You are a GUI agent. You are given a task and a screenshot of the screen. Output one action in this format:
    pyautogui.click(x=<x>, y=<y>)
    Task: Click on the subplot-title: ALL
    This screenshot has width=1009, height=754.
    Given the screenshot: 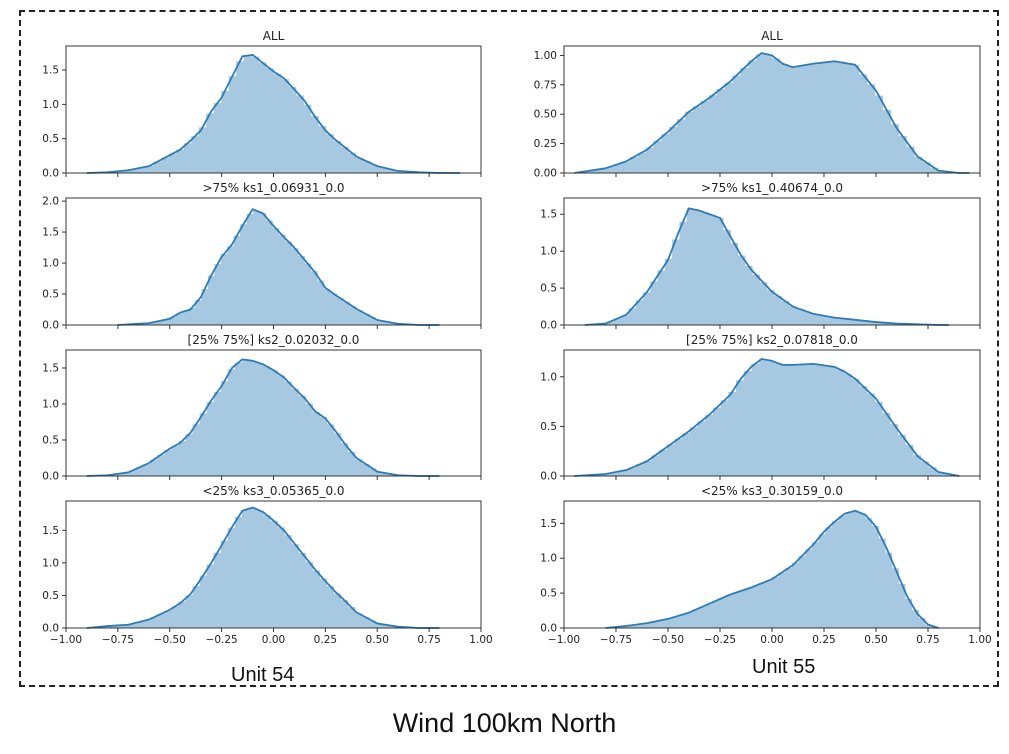 What is the action you would take?
    pyautogui.click(x=772, y=36)
    